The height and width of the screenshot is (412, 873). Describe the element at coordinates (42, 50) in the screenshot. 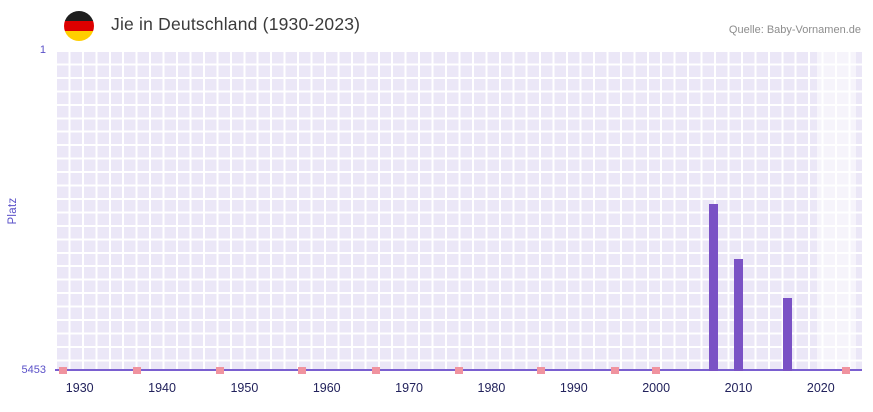

I see `y-axis-tick-top: 1` at that location.